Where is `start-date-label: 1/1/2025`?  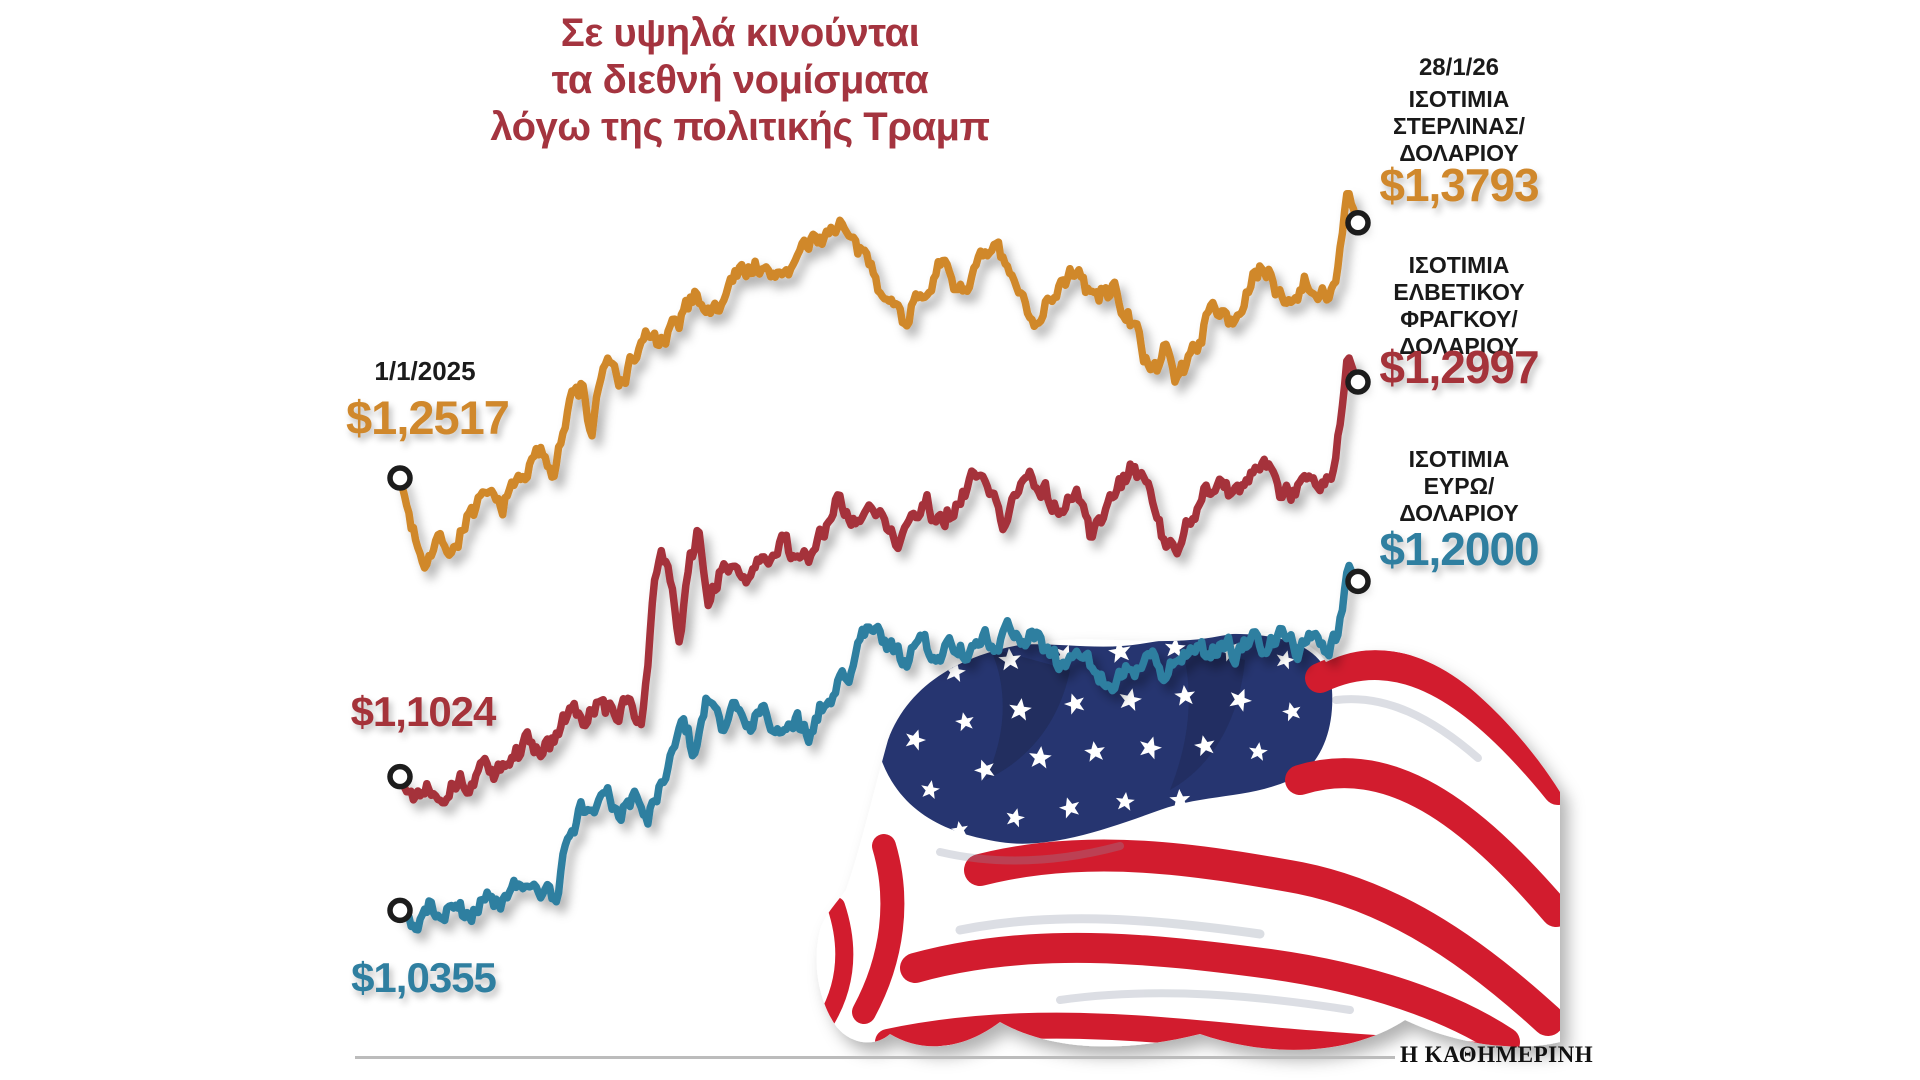 start-date-label: 1/1/2025 is located at coordinates (425, 371).